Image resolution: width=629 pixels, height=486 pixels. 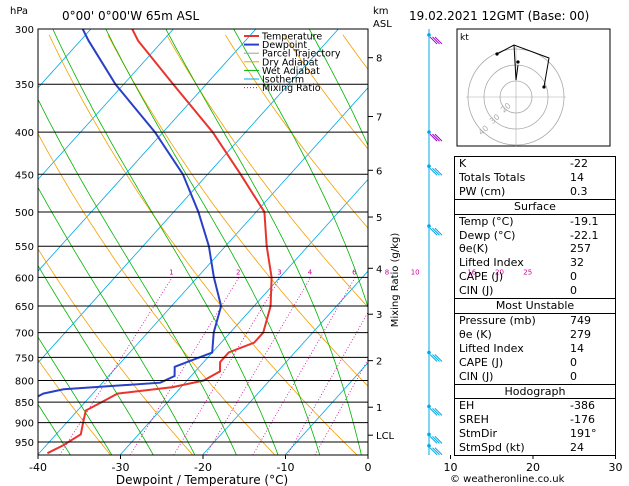 I want to click on index-row: Lifted Index 14, so click(x=535, y=349).